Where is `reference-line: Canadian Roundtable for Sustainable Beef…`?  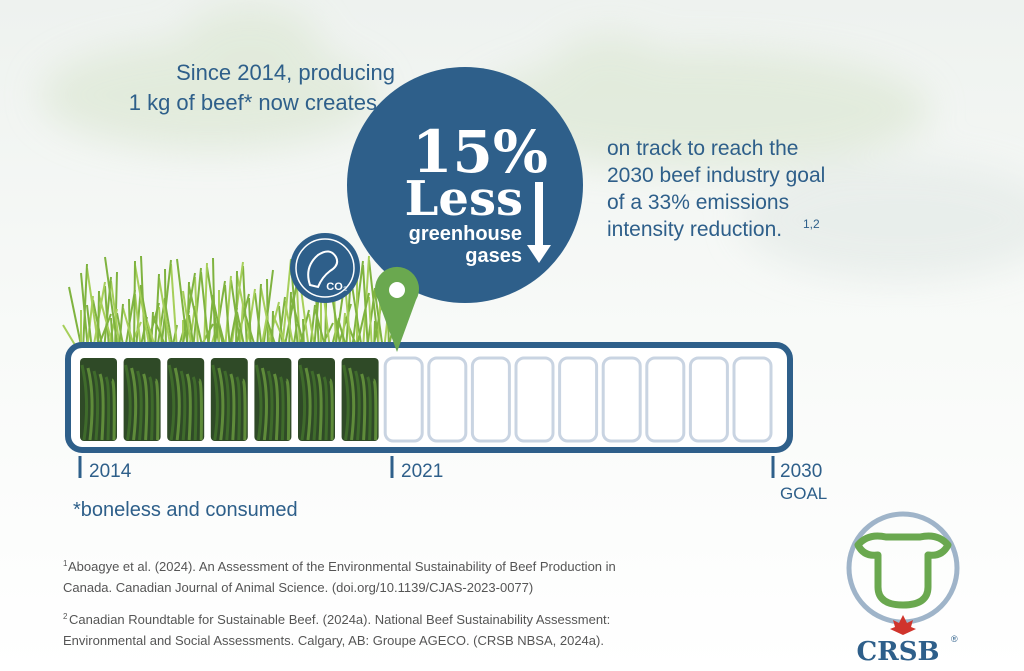 reference-line: Canadian Roundtable for Sustainable Beef… is located at coordinates (339, 619).